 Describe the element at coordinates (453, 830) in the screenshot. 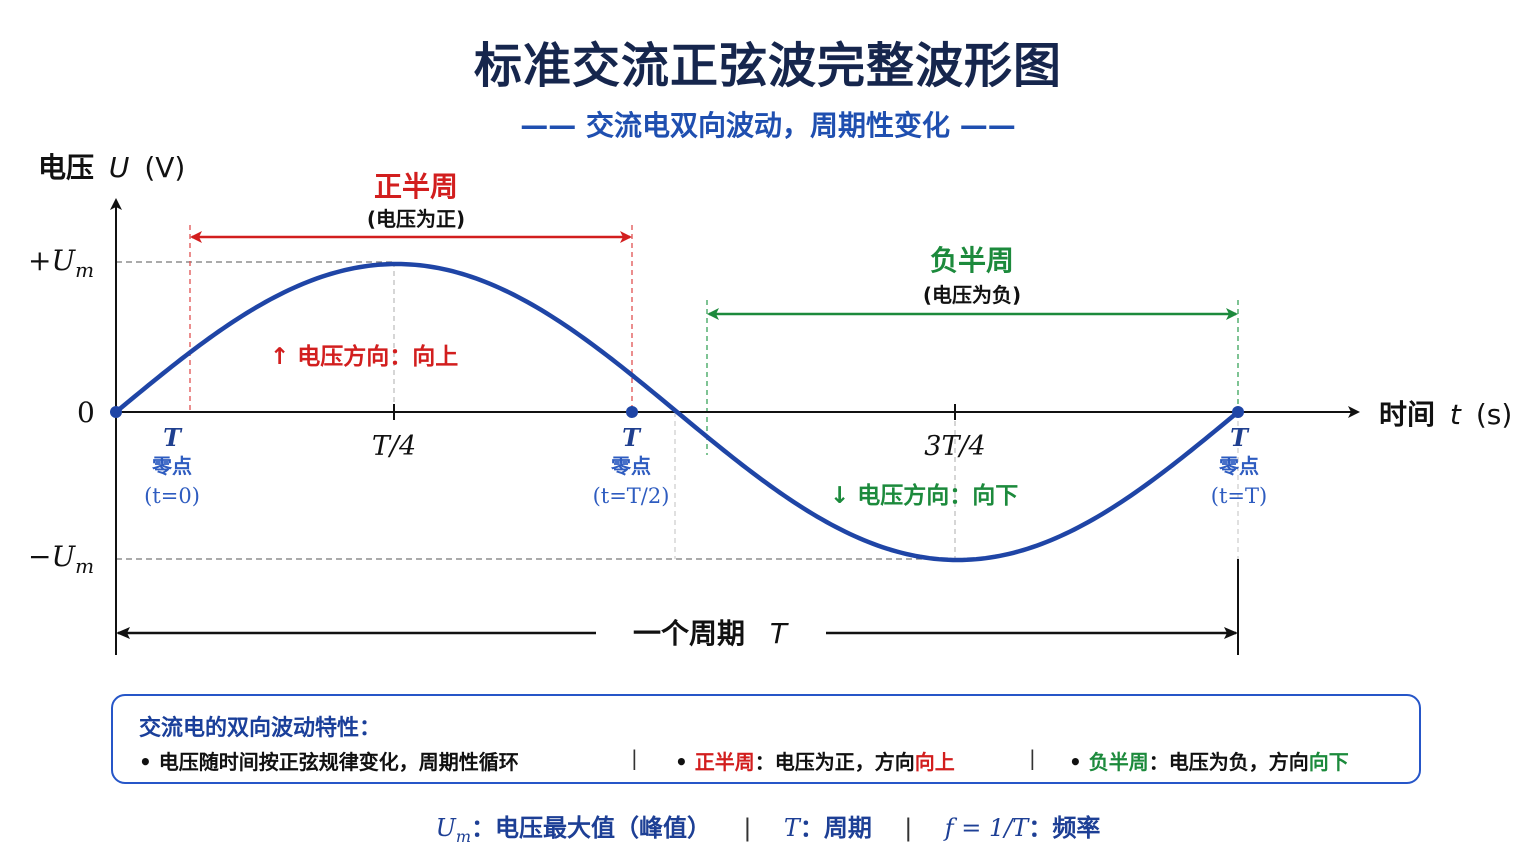

I see `um-symbol: Um` at that location.